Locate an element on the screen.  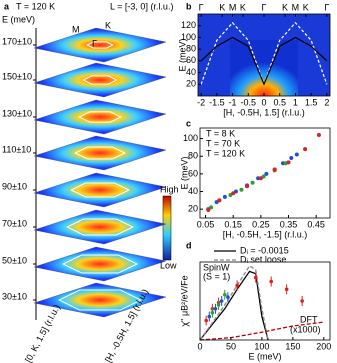
energy-label: 50±10 is located at coordinates (14, 260).